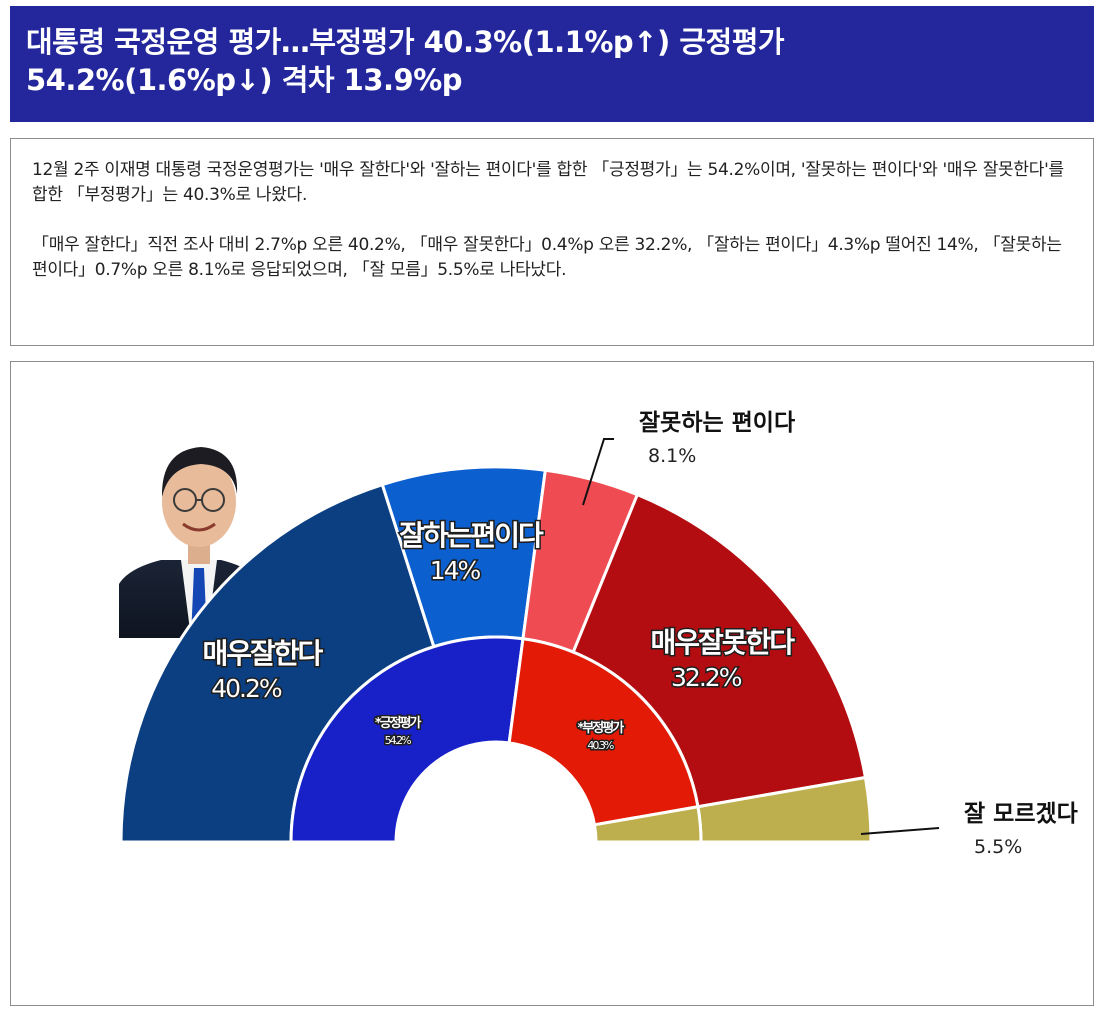  What do you see at coordinates (722, 642) in the screenshot?
I see `outer-label-3: 매우잘못한다` at bounding box center [722, 642].